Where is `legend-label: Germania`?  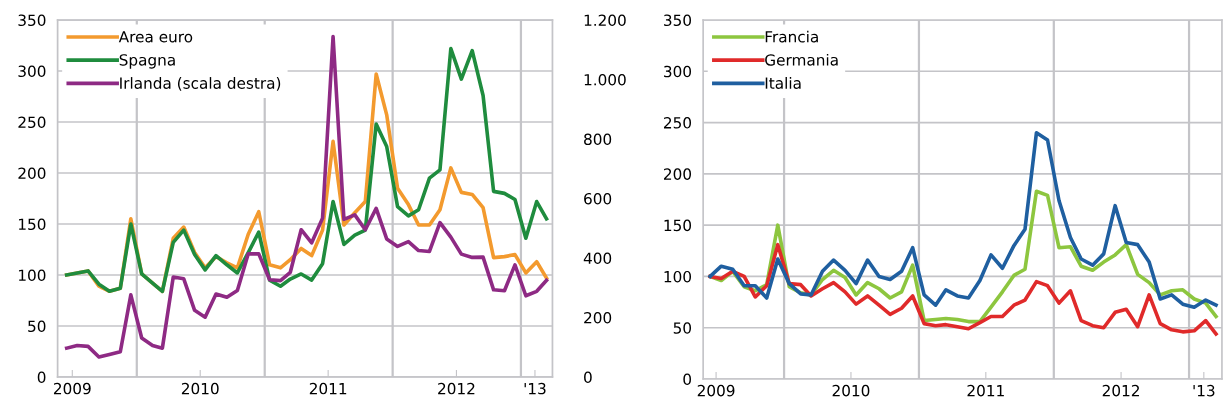
legend-label: Germania is located at coordinates (801, 59).